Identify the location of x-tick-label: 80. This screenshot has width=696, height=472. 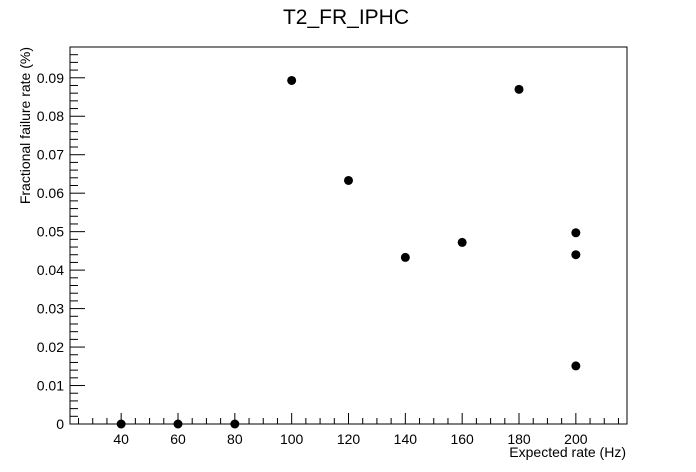
(235, 439).